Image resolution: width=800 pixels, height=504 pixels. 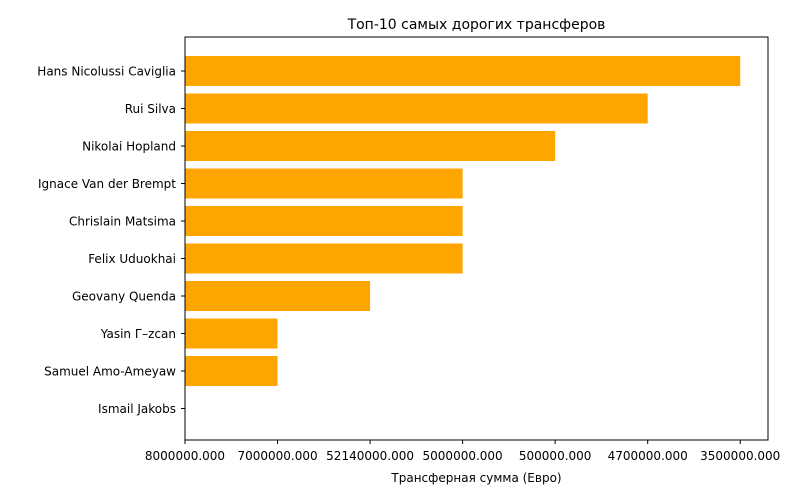 What do you see at coordinates (107, 184) in the screenshot?
I see `y-tick-label: Ignace Van der Brempt` at bounding box center [107, 184].